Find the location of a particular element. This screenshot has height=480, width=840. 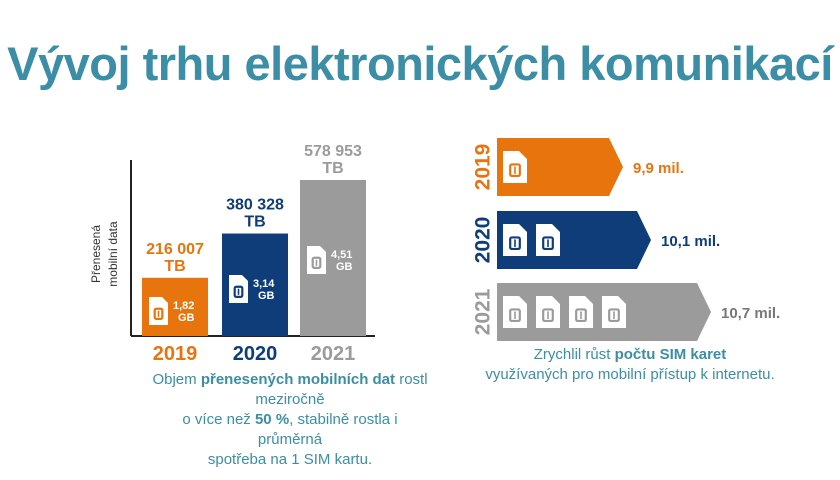

bar-value-label: 216 007 is located at coordinates (175, 249).